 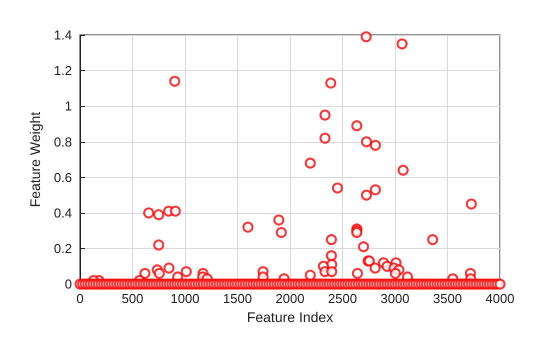 What do you see at coordinates (35, 160) in the screenshot?
I see `y-axis-title: Feature Weight` at bounding box center [35, 160].